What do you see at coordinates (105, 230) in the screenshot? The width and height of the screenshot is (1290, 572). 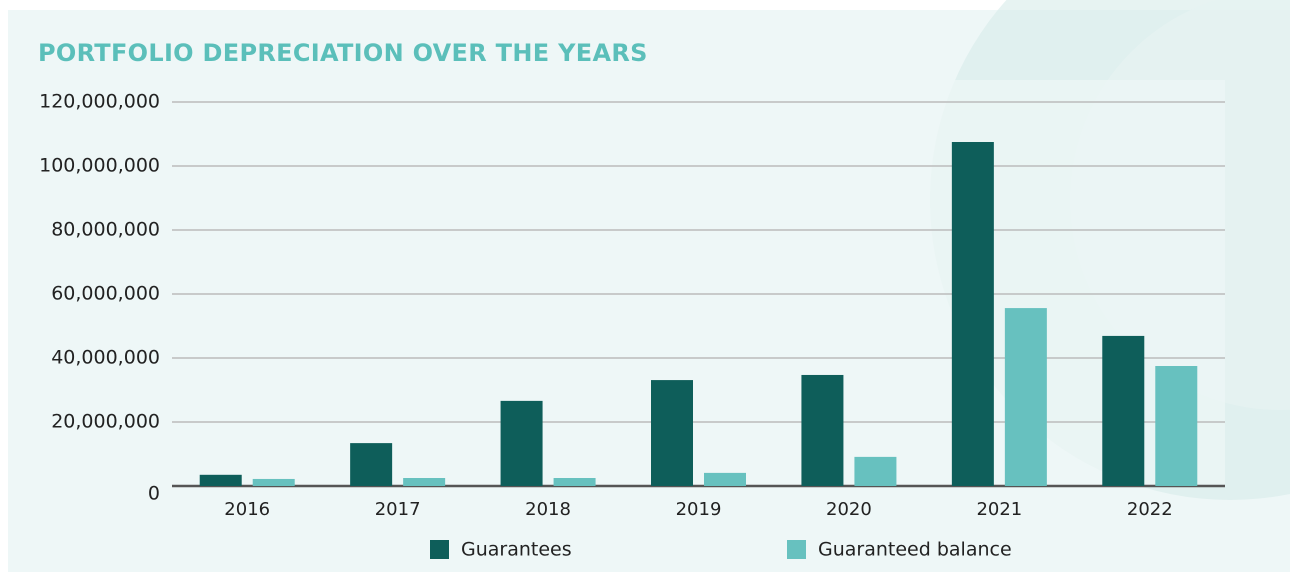 I see `y-tick-label: 80,000,000` at bounding box center [105, 230].